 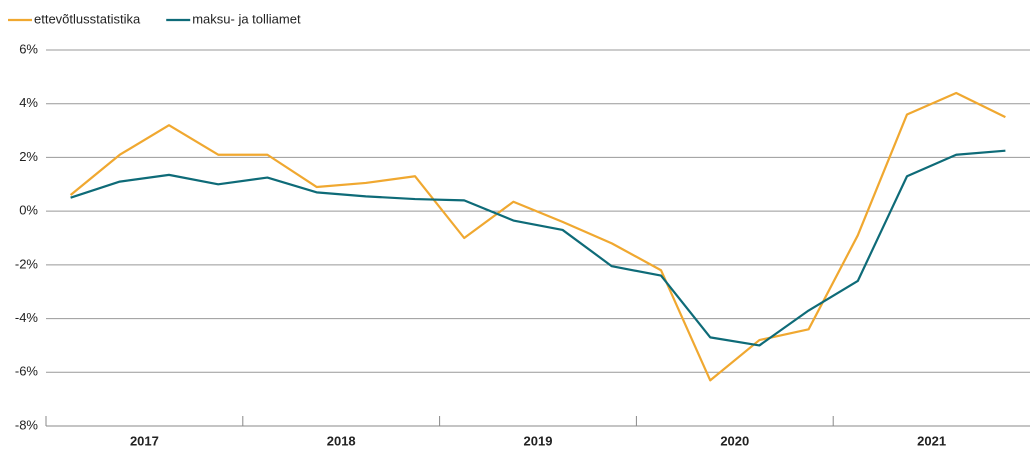 I want to click on x-tick-label: 2018, so click(x=341, y=440).